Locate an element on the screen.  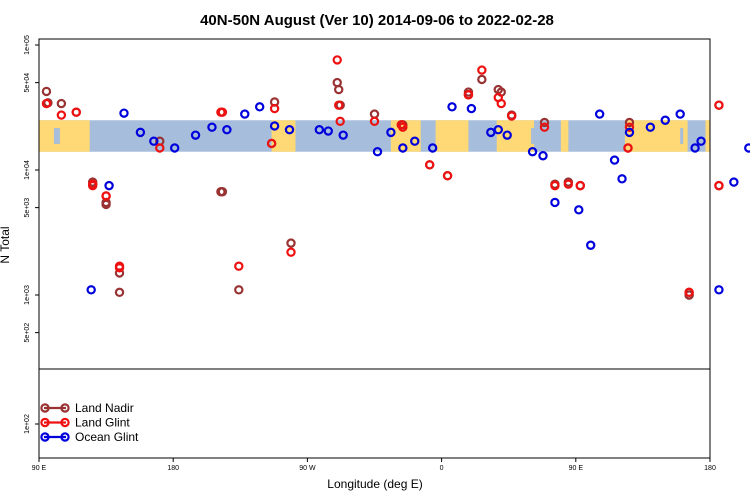
legend-label-ocean-glint: Ocean Glint is located at coordinates (107, 437).